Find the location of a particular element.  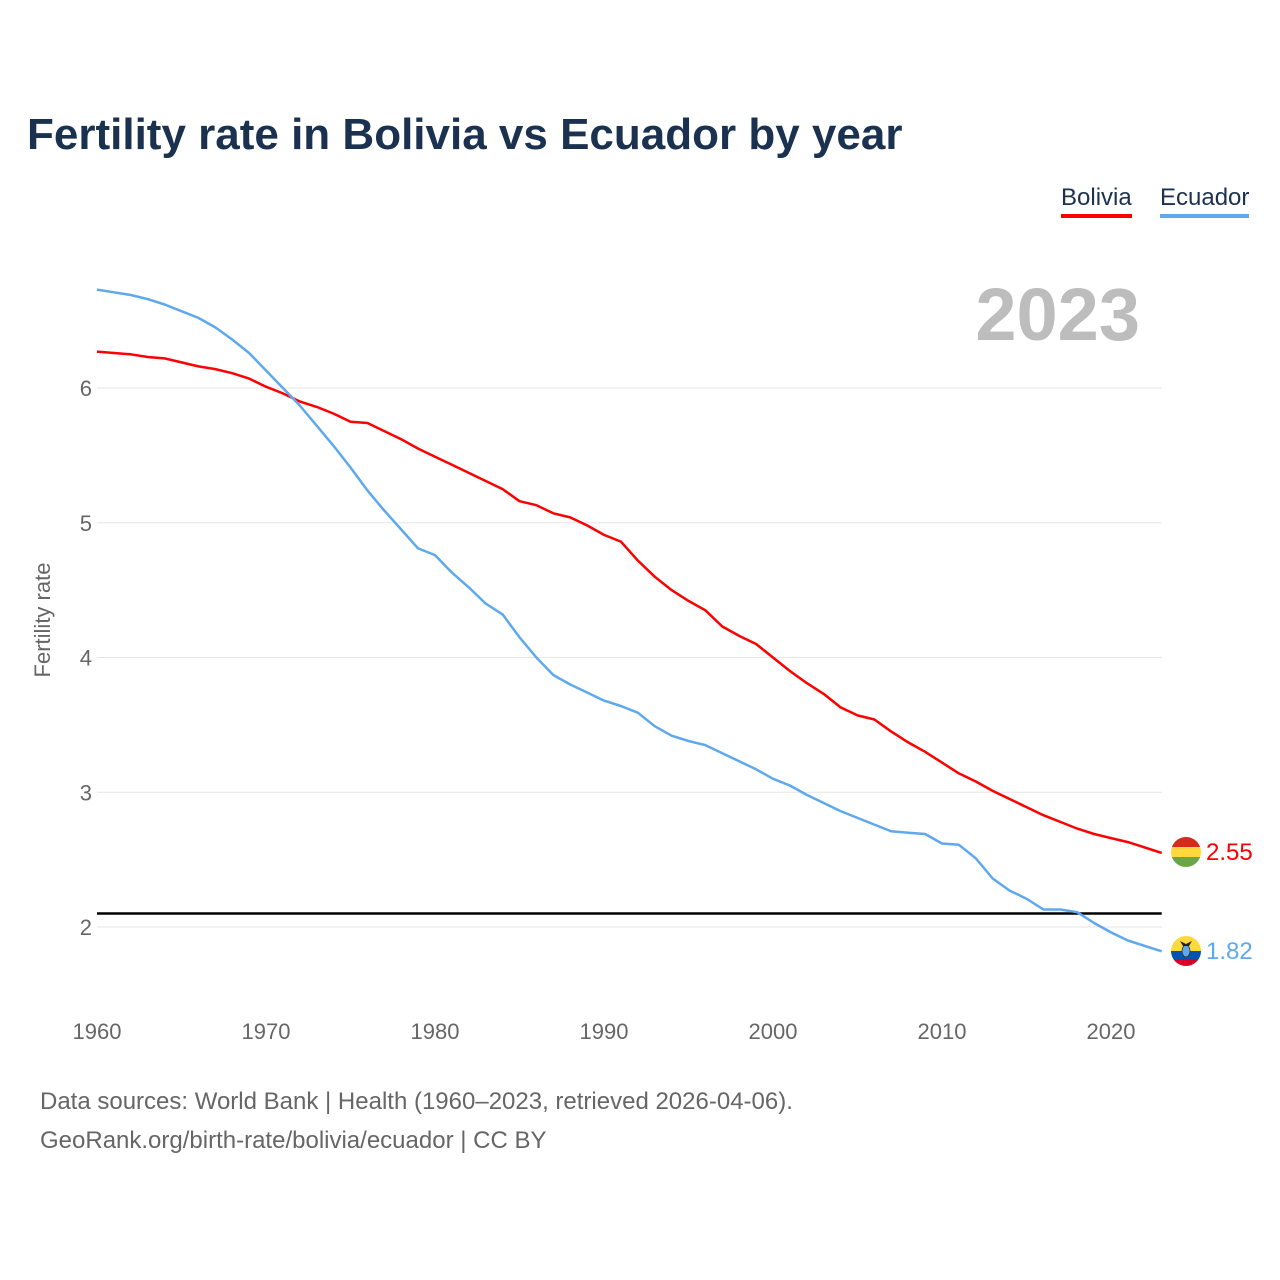

x-tick-label: 2010 is located at coordinates (942, 1031).